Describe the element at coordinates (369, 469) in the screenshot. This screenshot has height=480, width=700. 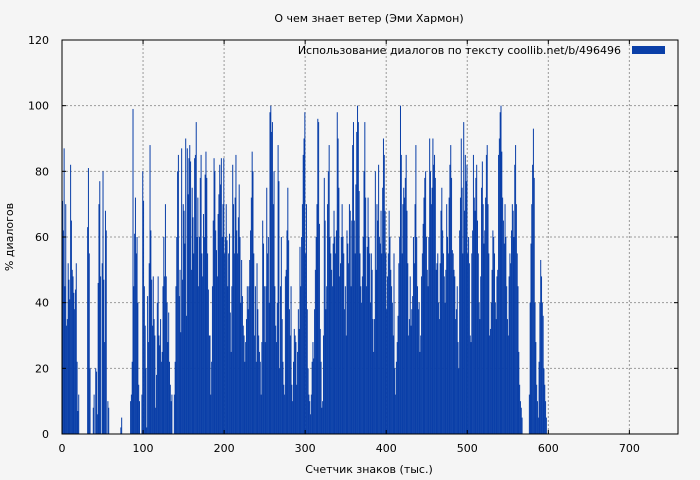
I see `x-axis-label: Счетчик знаков (тыс.)` at that location.